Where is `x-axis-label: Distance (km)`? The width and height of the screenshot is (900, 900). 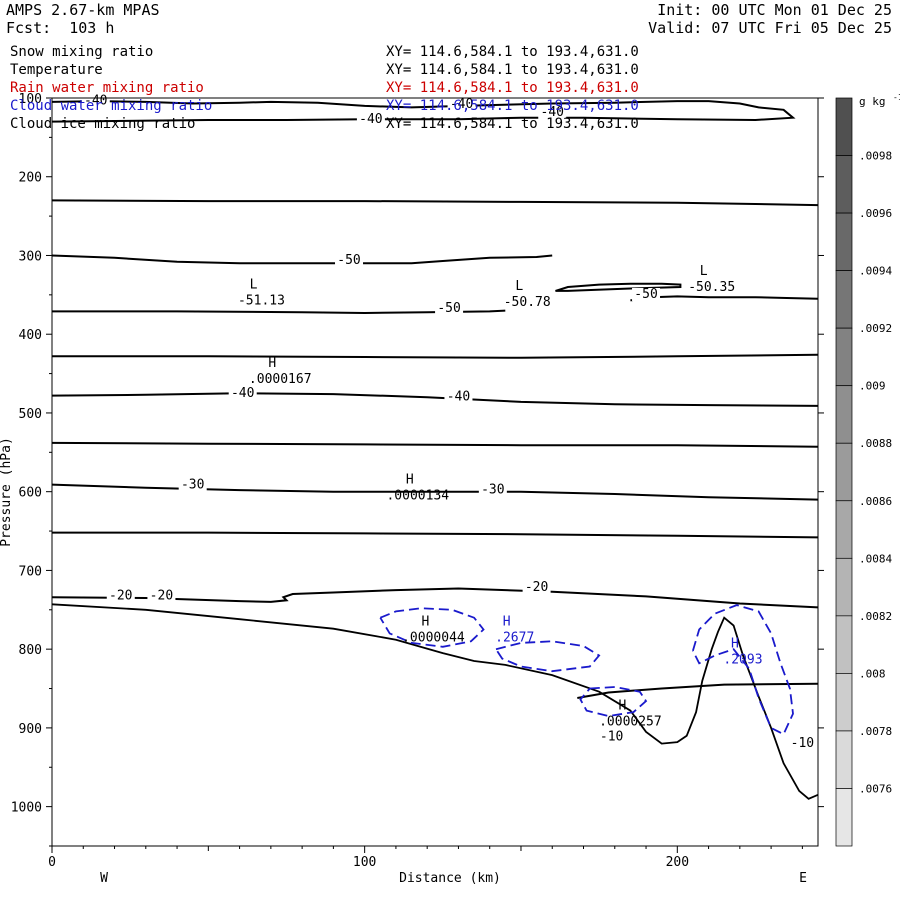
x-axis-label: Distance (km) is located at coordinates (450, 878).